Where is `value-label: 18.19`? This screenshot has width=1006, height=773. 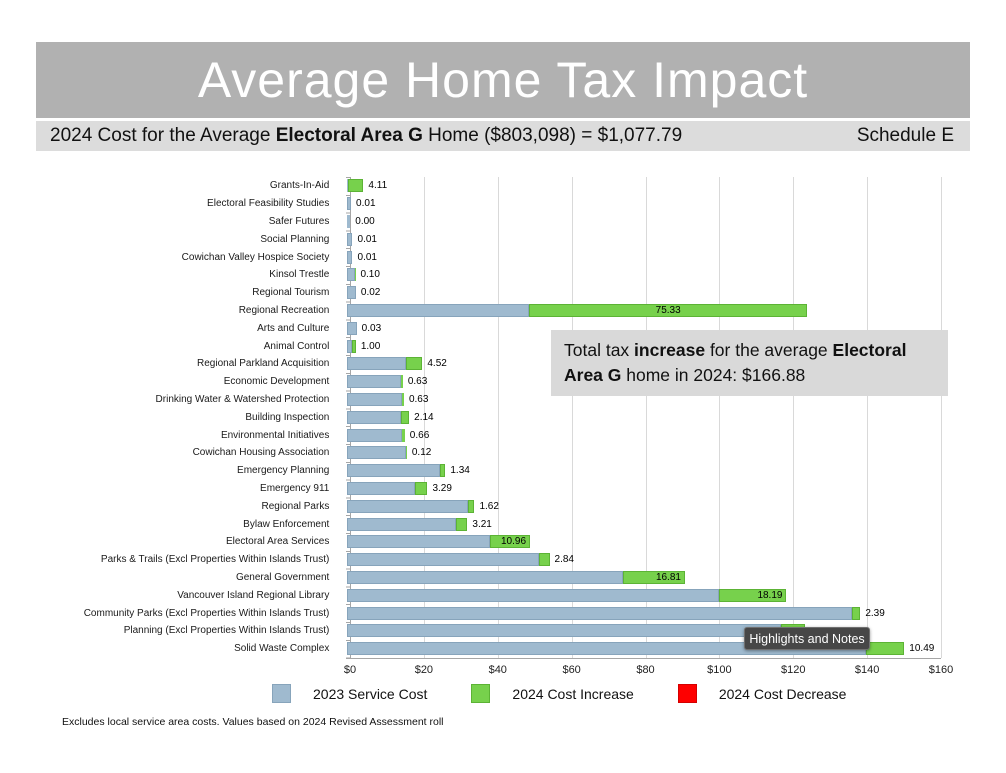 value-label: 18.19 is located at coordinates (770, 595).